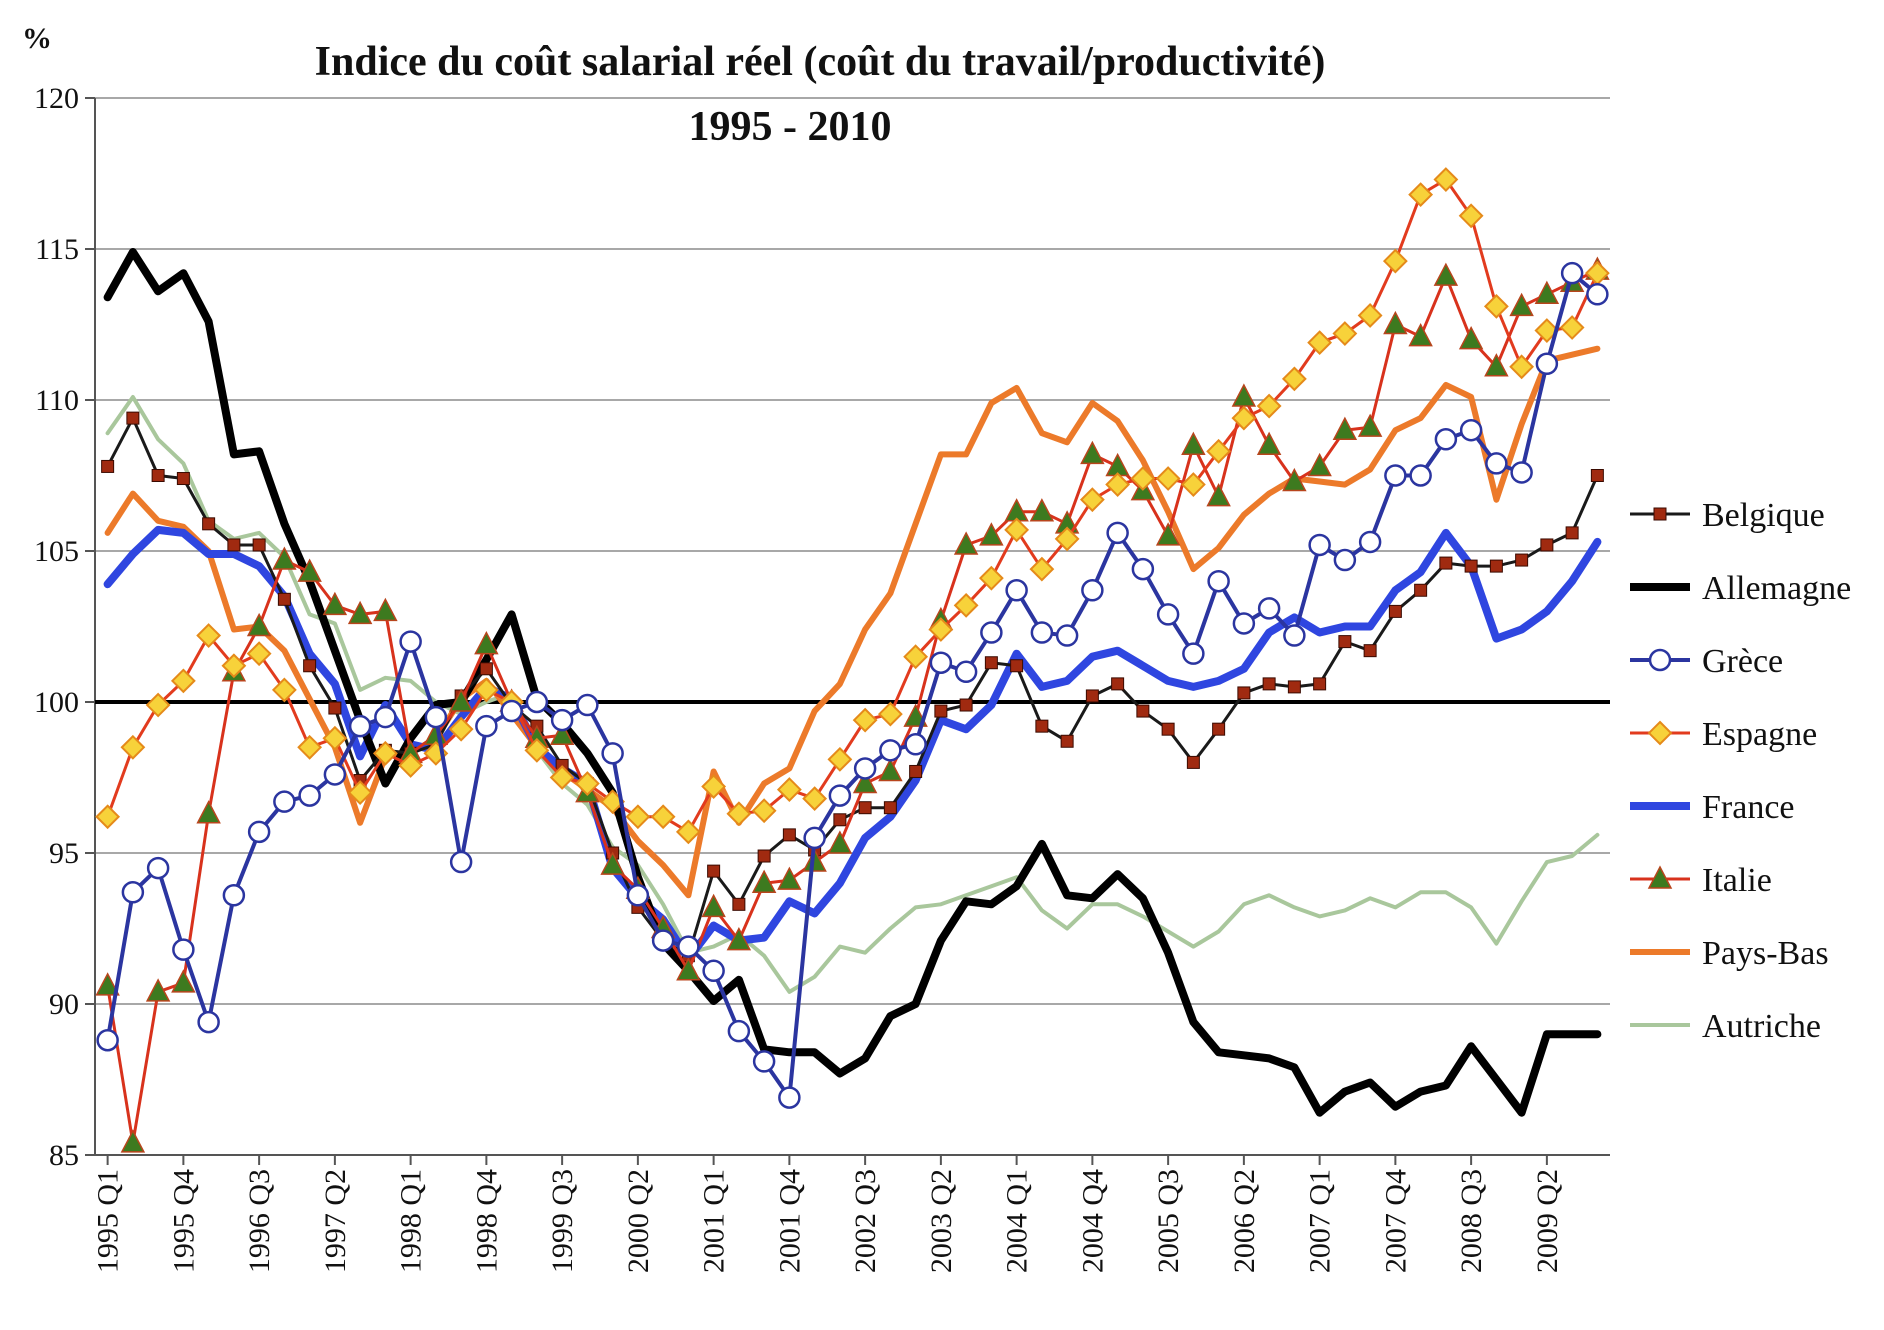 The image size is (1884, 1330). What do you see at coordinates (259, 1221) in the screenshot?
I see `x-tick-label: 1996 Q3` at bounding box center [259, 1221].